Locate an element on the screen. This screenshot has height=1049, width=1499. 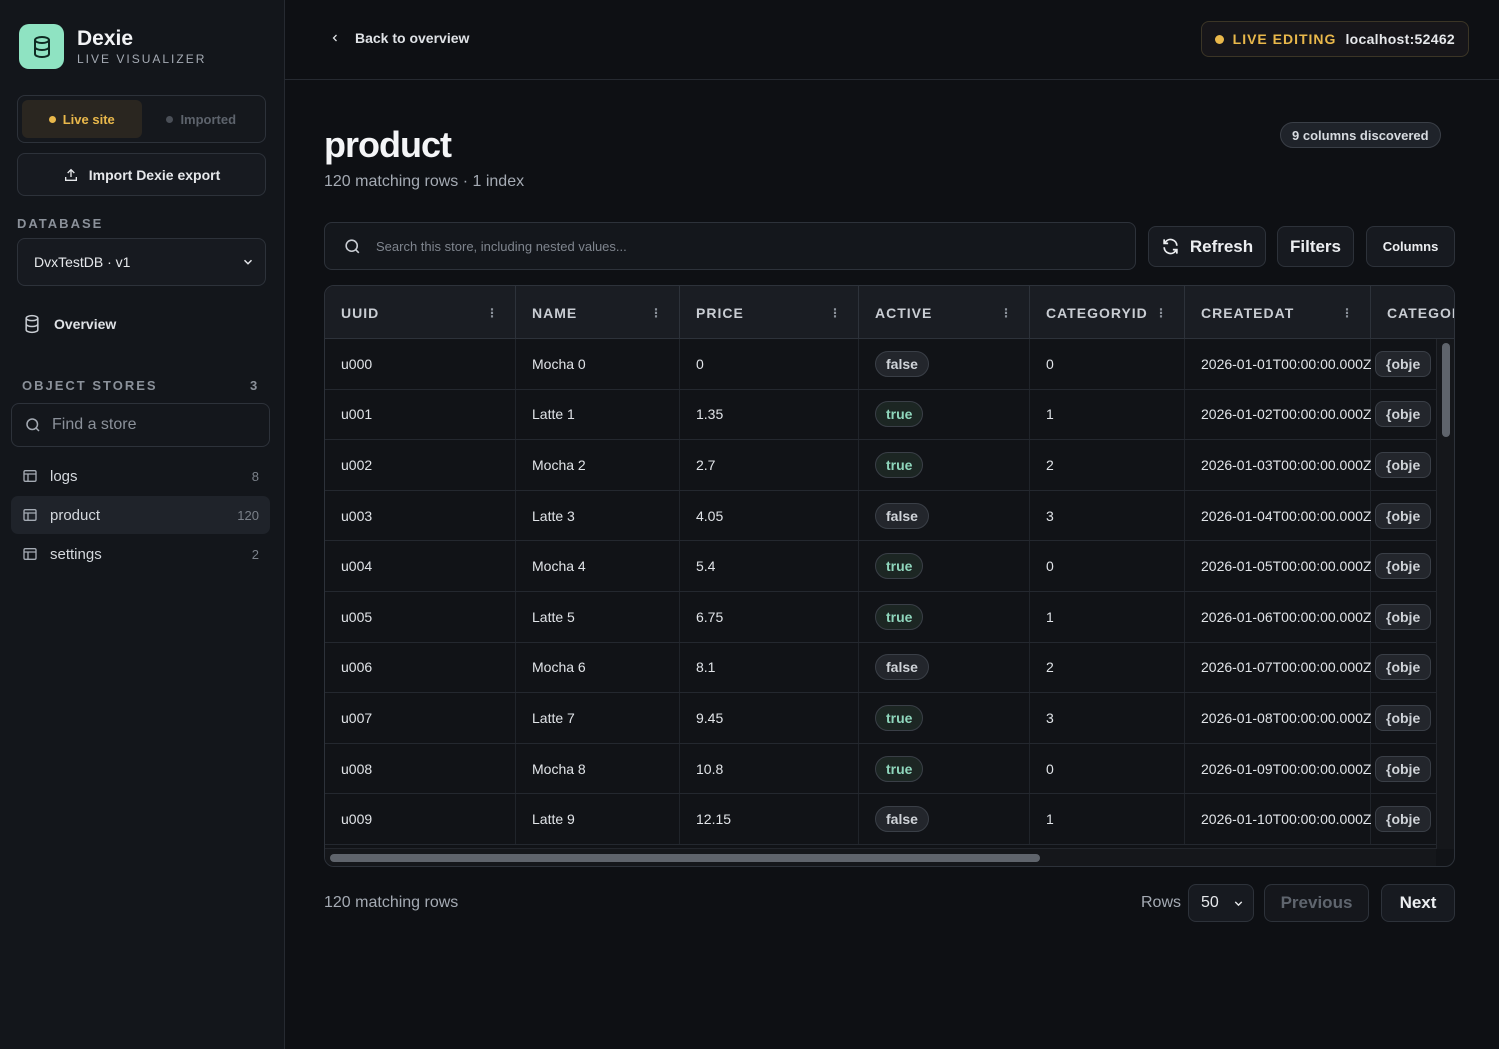
cell-name: Mocha 2 is located at coordinates (598, 465).